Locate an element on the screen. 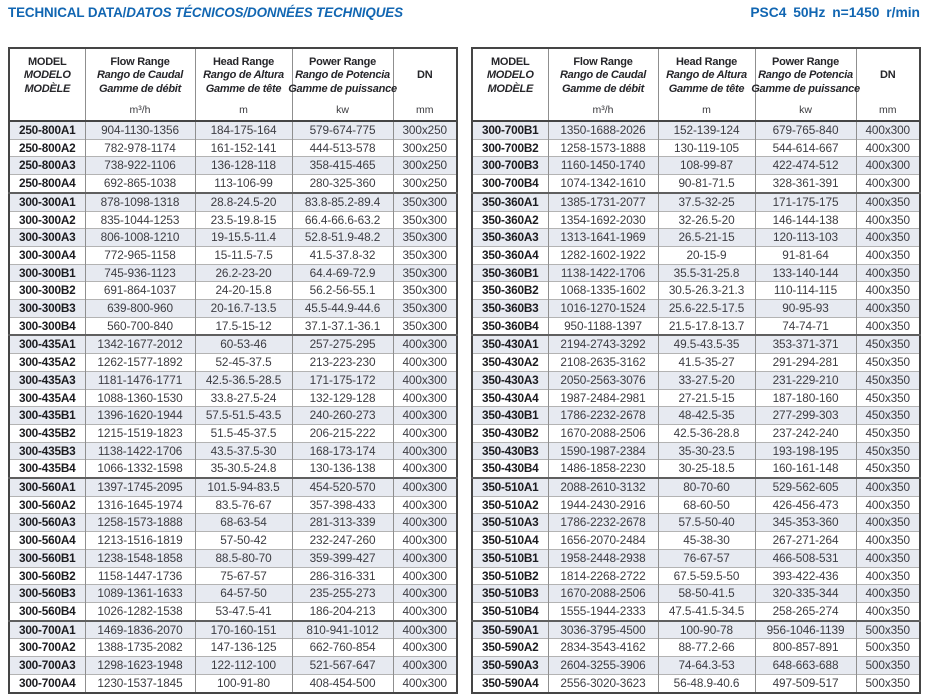 The width and height of the screenshot is (925, 694). cell-head: 37.5-32-25 is located at coordinates (706, 201).